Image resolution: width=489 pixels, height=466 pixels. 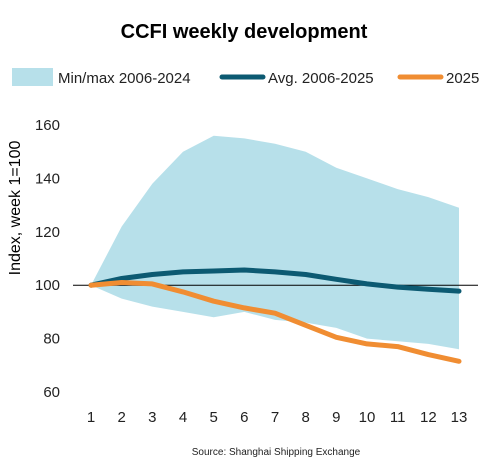 I want to click on source-note: Source: Shanghai Shipping Exchange, so click(x=276, y=452).